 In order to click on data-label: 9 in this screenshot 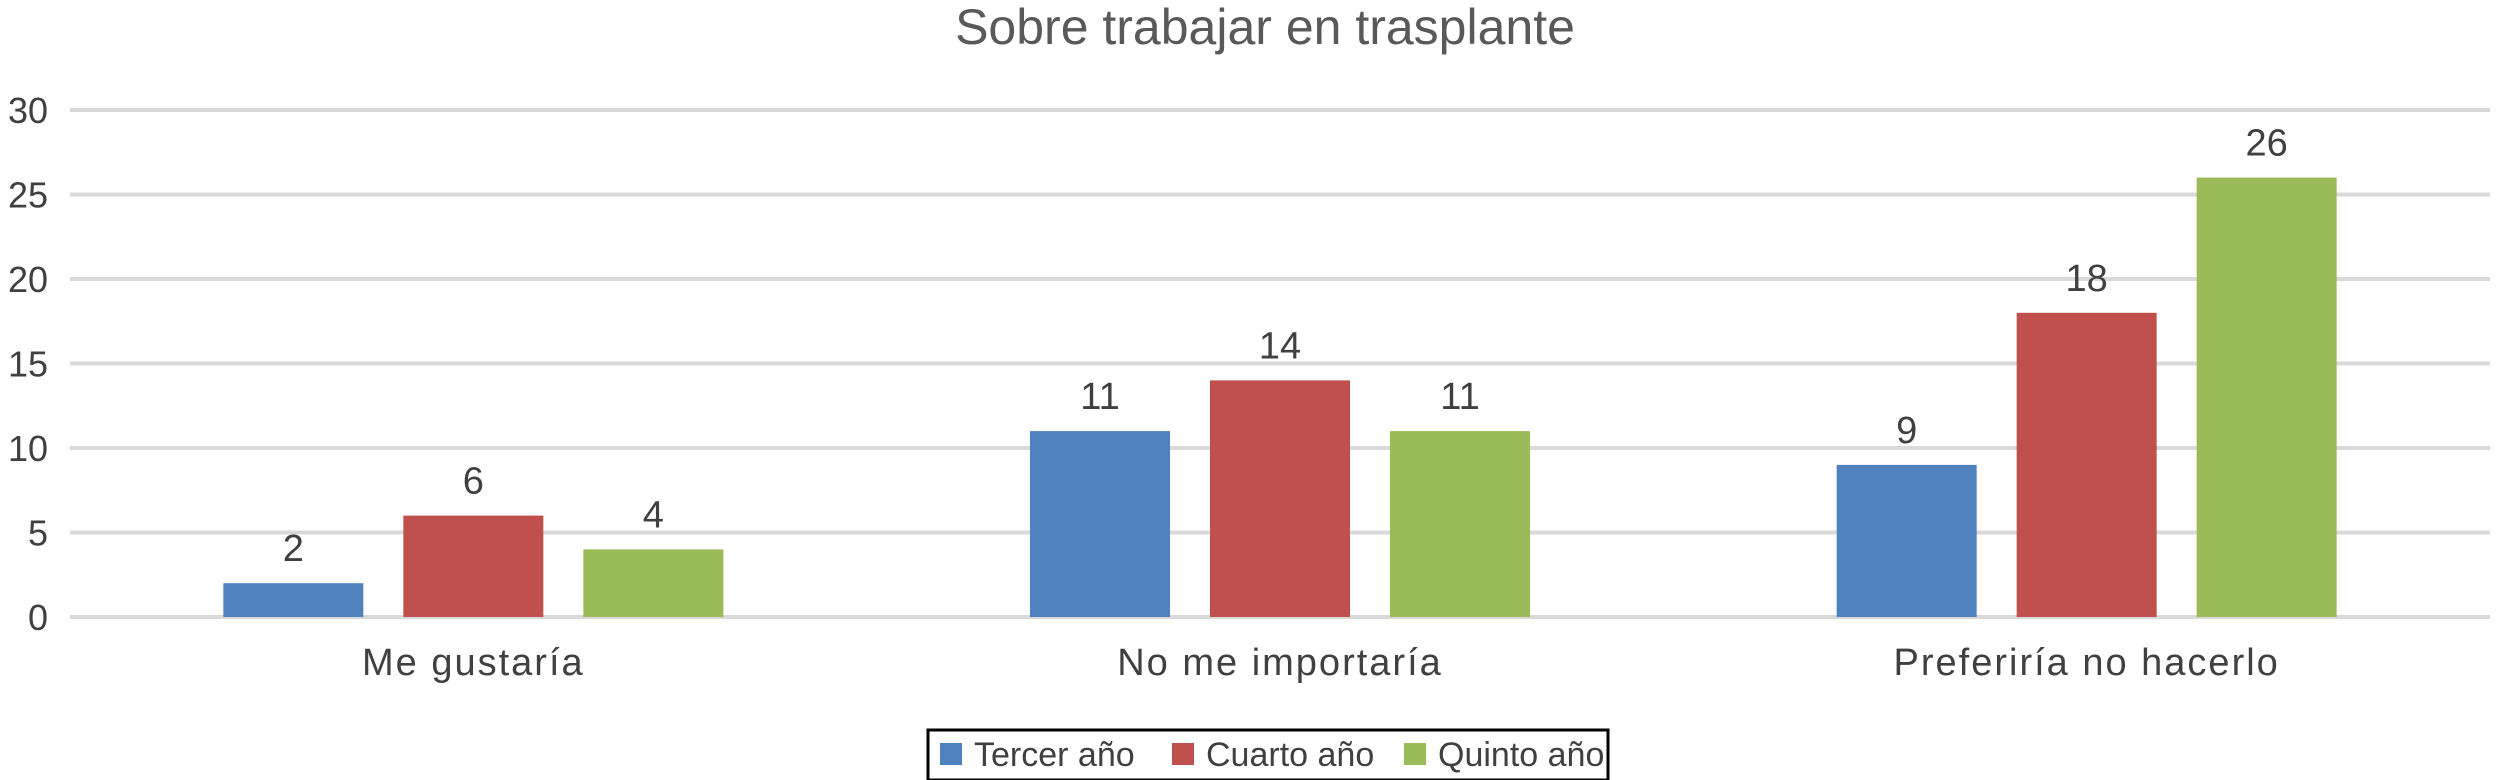, I will do `click(1906, 431)`.